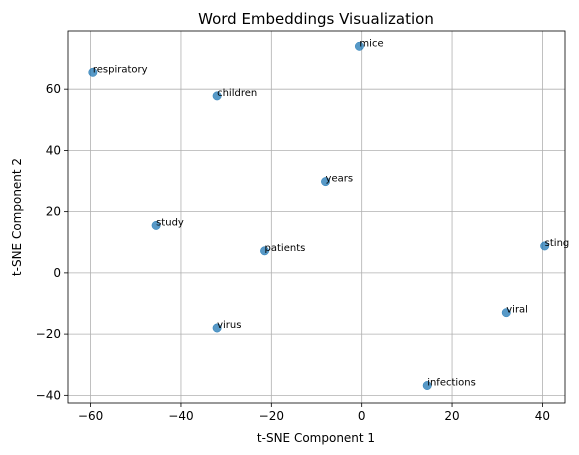  What do you see at coordinates (53, 212) in the screenshot?
I see `y-tick-label: 20` at bounding box center [53, 212].